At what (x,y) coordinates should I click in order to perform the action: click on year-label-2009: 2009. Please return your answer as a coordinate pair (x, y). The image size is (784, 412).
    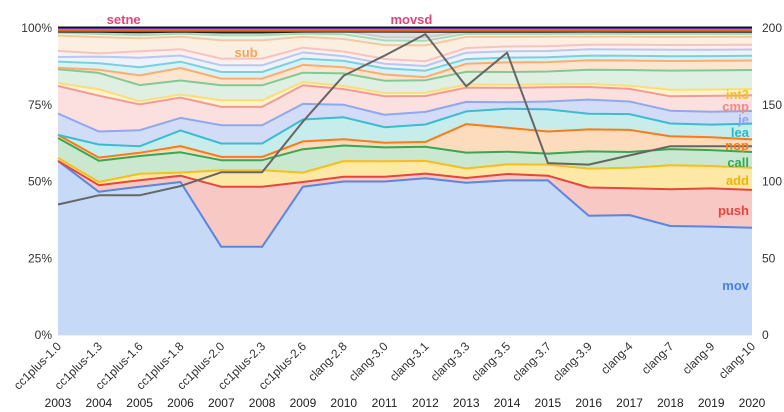
    Looking at the image, I should click on (303, 403).